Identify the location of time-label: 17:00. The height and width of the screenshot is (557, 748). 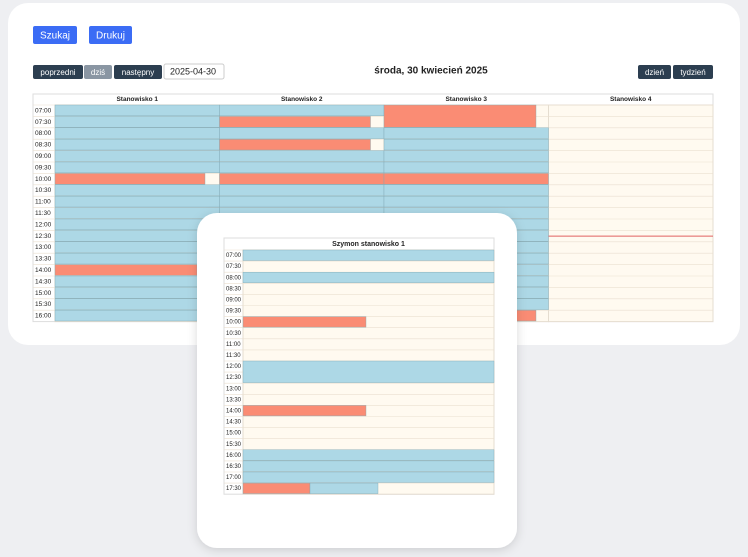
(234, 478).